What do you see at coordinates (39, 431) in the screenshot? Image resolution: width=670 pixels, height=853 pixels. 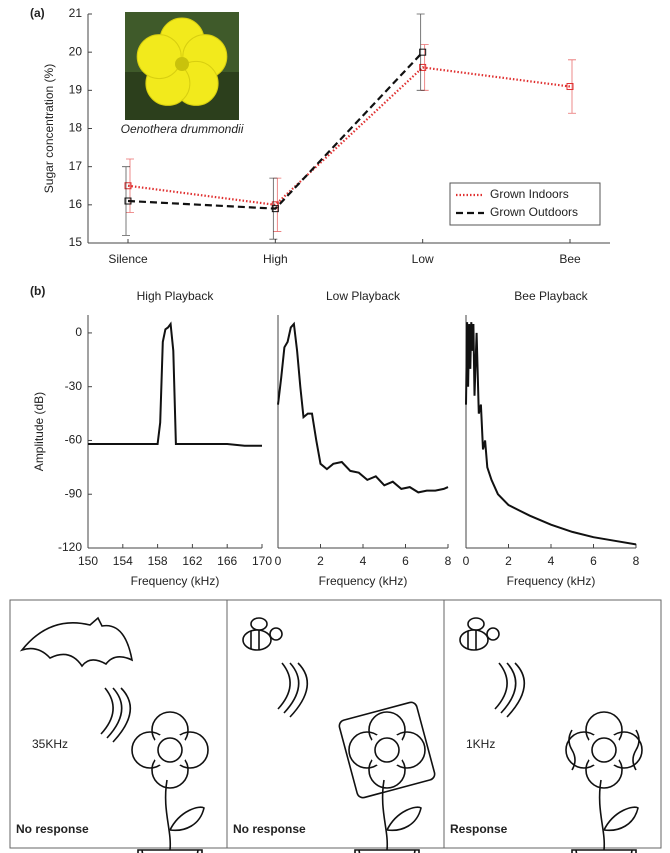 I see `y-axis-label: Amplitude (dB)` at bounding box center [39, 431].